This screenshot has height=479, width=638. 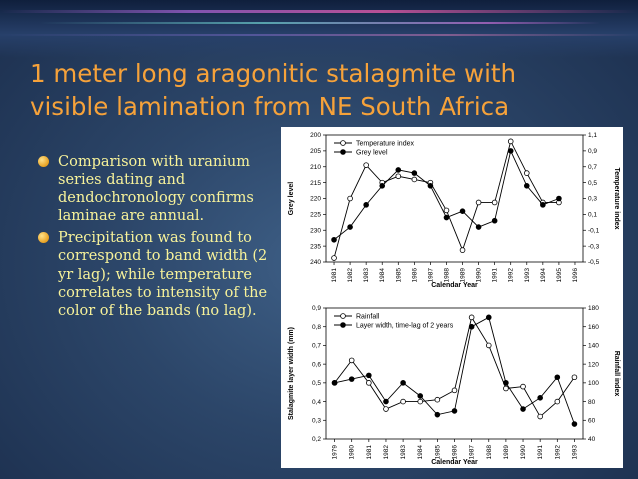 I want to click on bottom-y-left-tick-label: 0,4, so click(x=316, y=402).